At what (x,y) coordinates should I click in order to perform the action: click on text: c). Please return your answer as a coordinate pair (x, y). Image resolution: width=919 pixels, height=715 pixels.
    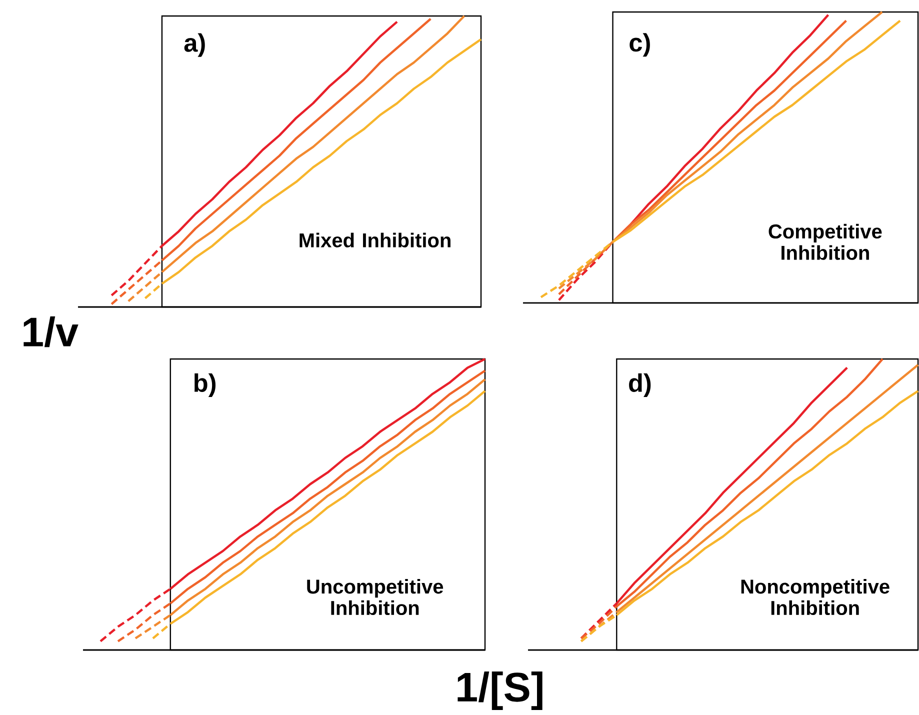
    Looking at the image, I should click on (640, 45).